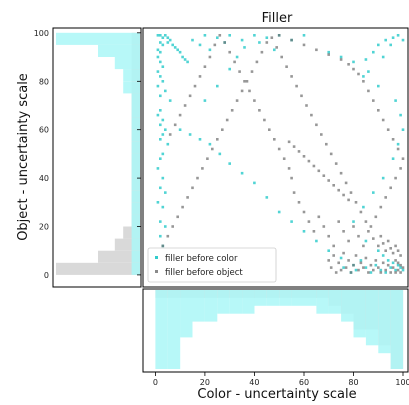  What do you see at coordinates (119, 256) in the screenshot?
I see `hist-bar-object` at bounding box center [119, 256].